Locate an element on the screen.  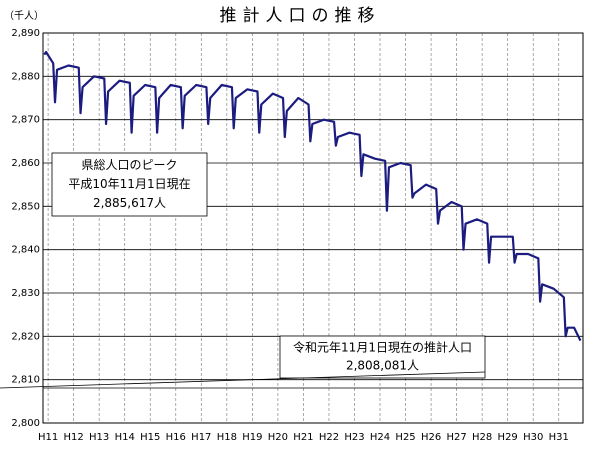
x-tick-label: H18 is located at coordinates (227, 437).